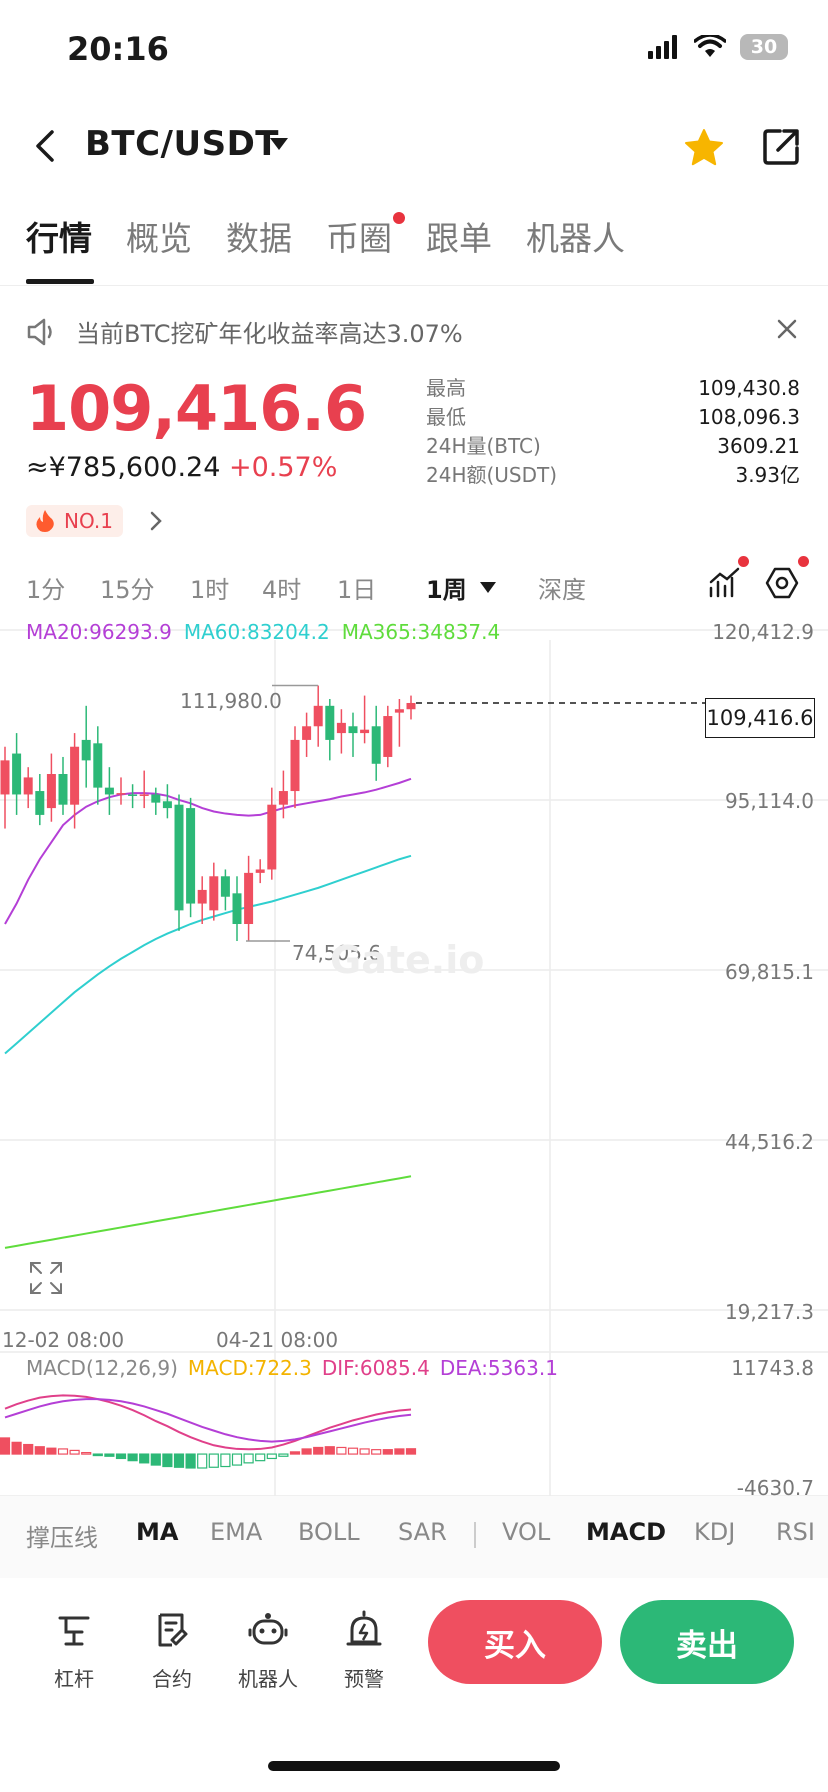 Image resolution: width=828 pixels, height=1792 pixels. What do you see at coordinates (704, 148) in the screenshot?
I see `favorite-star-icon` at bounding box center [704, 148].